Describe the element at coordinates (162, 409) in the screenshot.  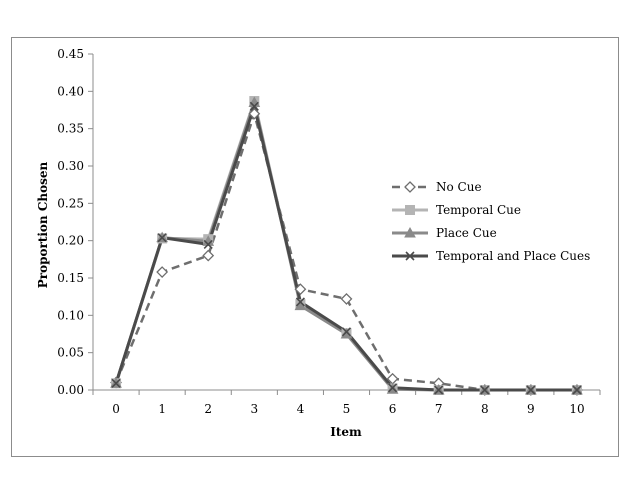
I see `x-tick-label: 1` at that location.